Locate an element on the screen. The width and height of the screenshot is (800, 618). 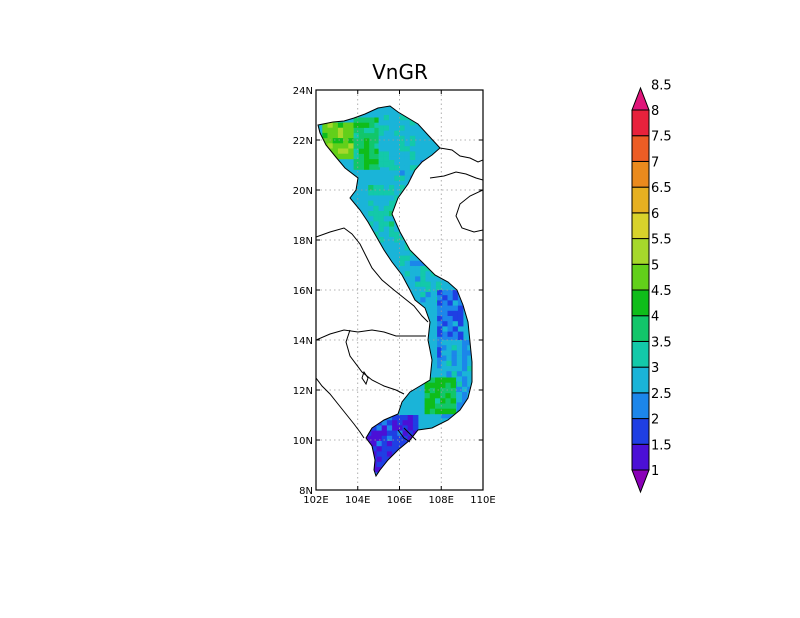
vietnam-outline is located at coordinates (395, 291).